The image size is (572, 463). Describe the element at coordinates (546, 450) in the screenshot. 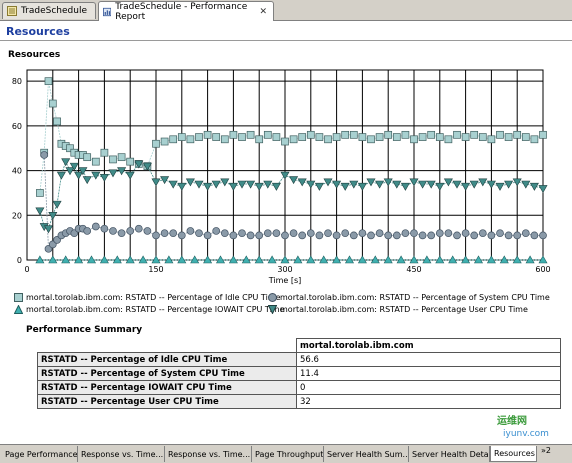

I see `more-tabs-button: »2` at that location.